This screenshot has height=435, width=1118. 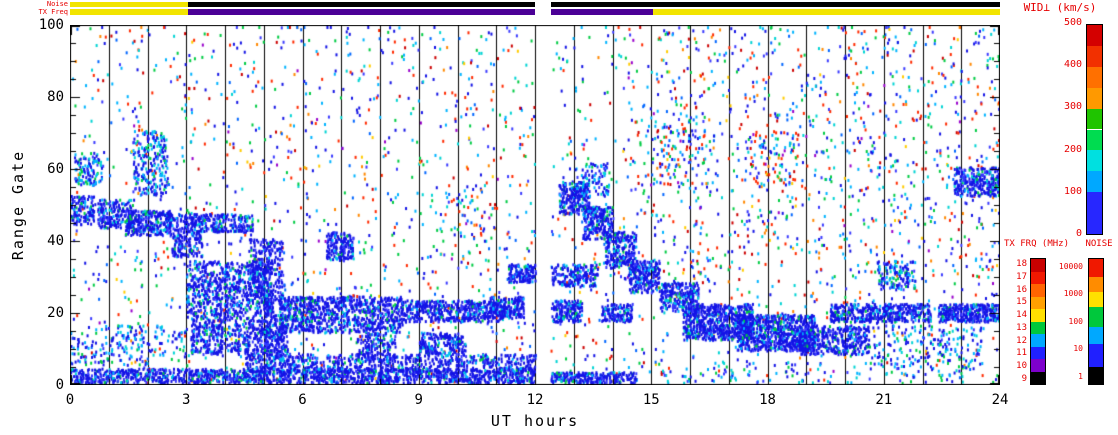 What do you see at coordinates (1021, 289) in the screenshot?
I see `txfrq-tick-label: 16` at bounding box center [1021, 289].